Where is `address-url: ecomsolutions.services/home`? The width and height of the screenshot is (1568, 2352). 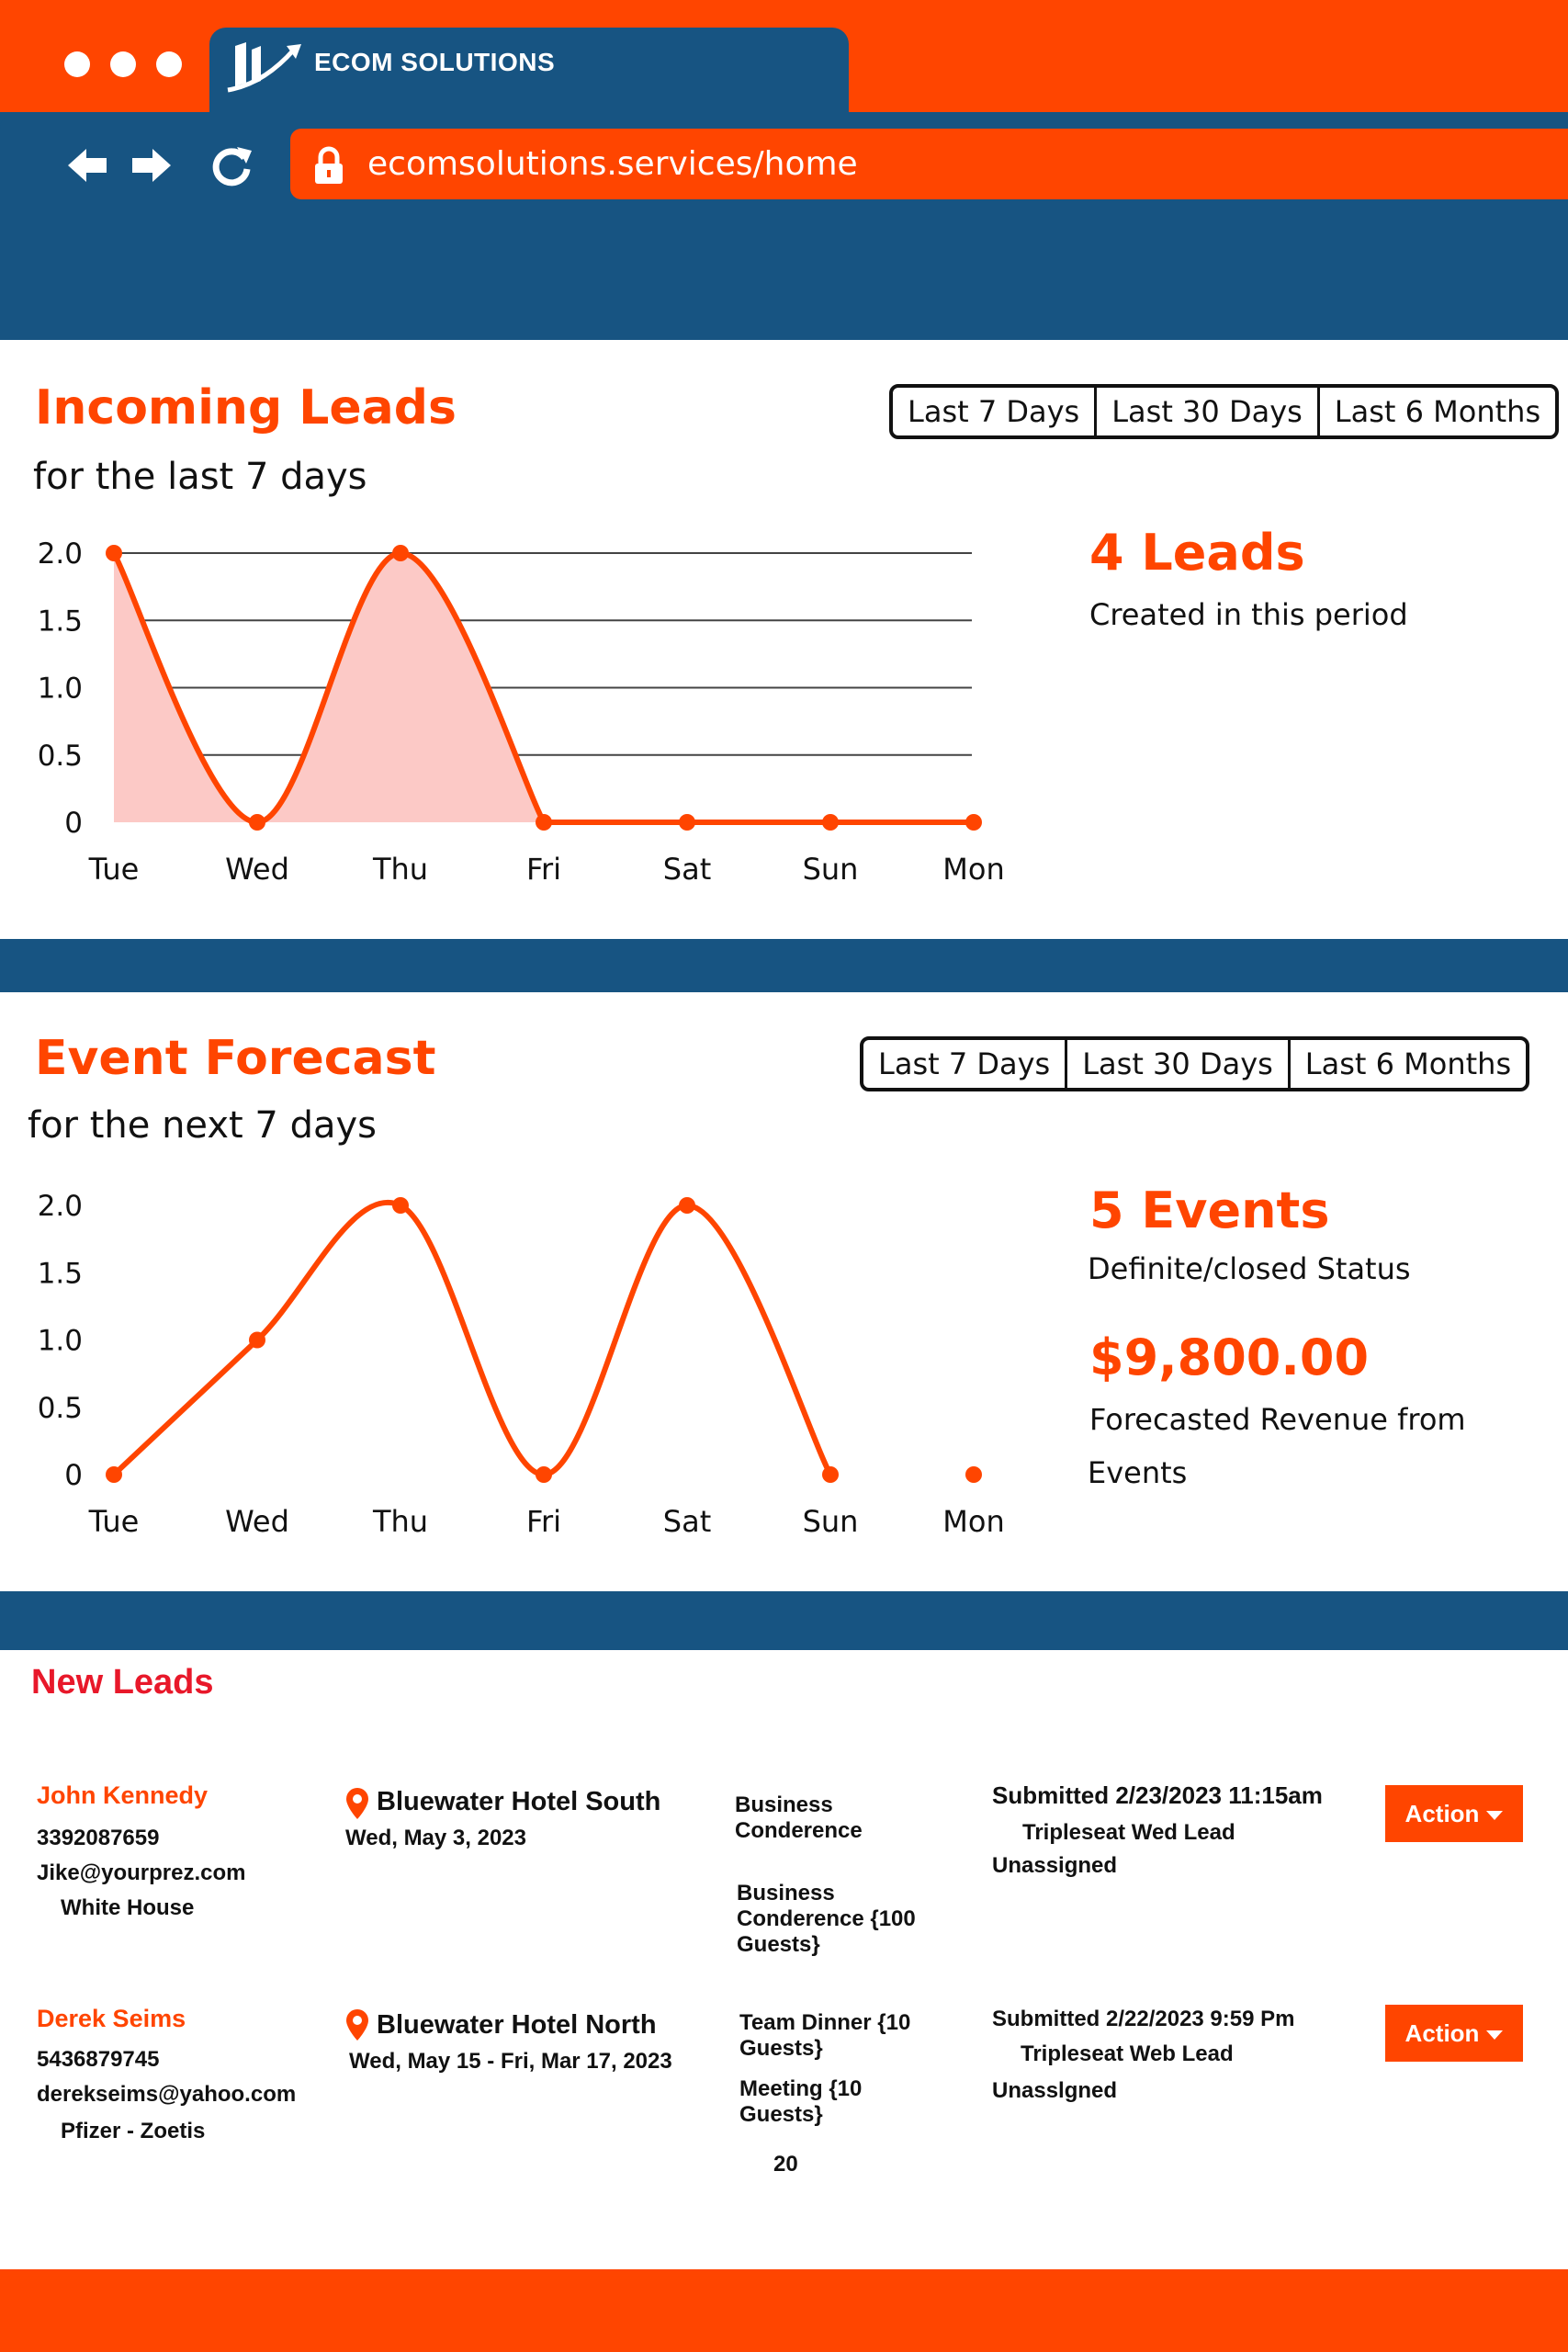 address-url: ecomsolutions.services/home is located at coordinates (612, 164).